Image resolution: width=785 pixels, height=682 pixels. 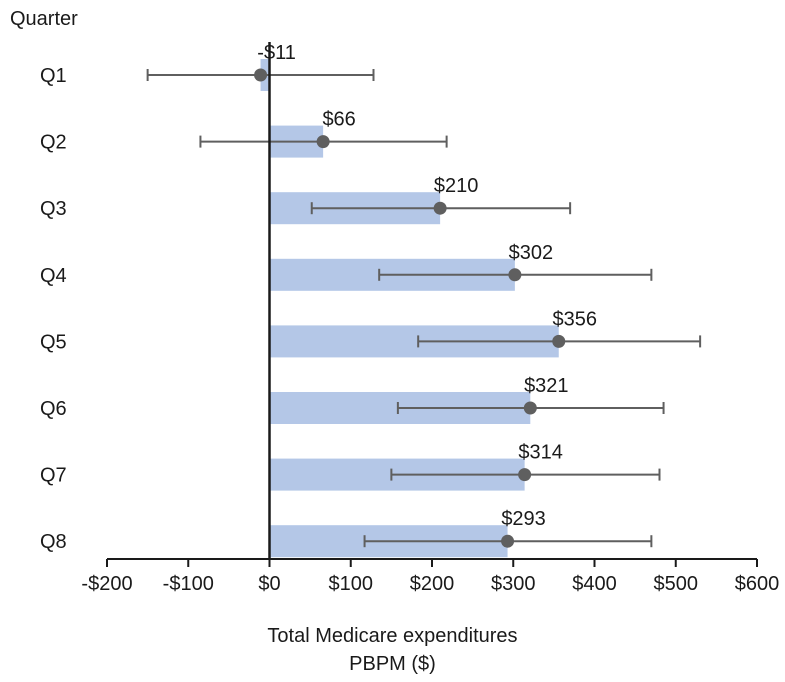 What do you see at coordinates (523, 519) in the screenshot?
I see `value-label-q8: $293` at bounding box center [523, 519].